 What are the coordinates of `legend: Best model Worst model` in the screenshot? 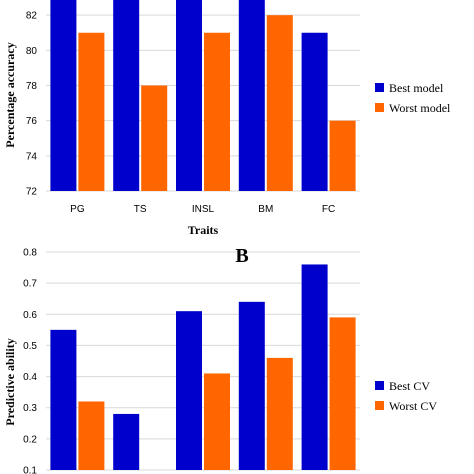 It's located at (413, 98).